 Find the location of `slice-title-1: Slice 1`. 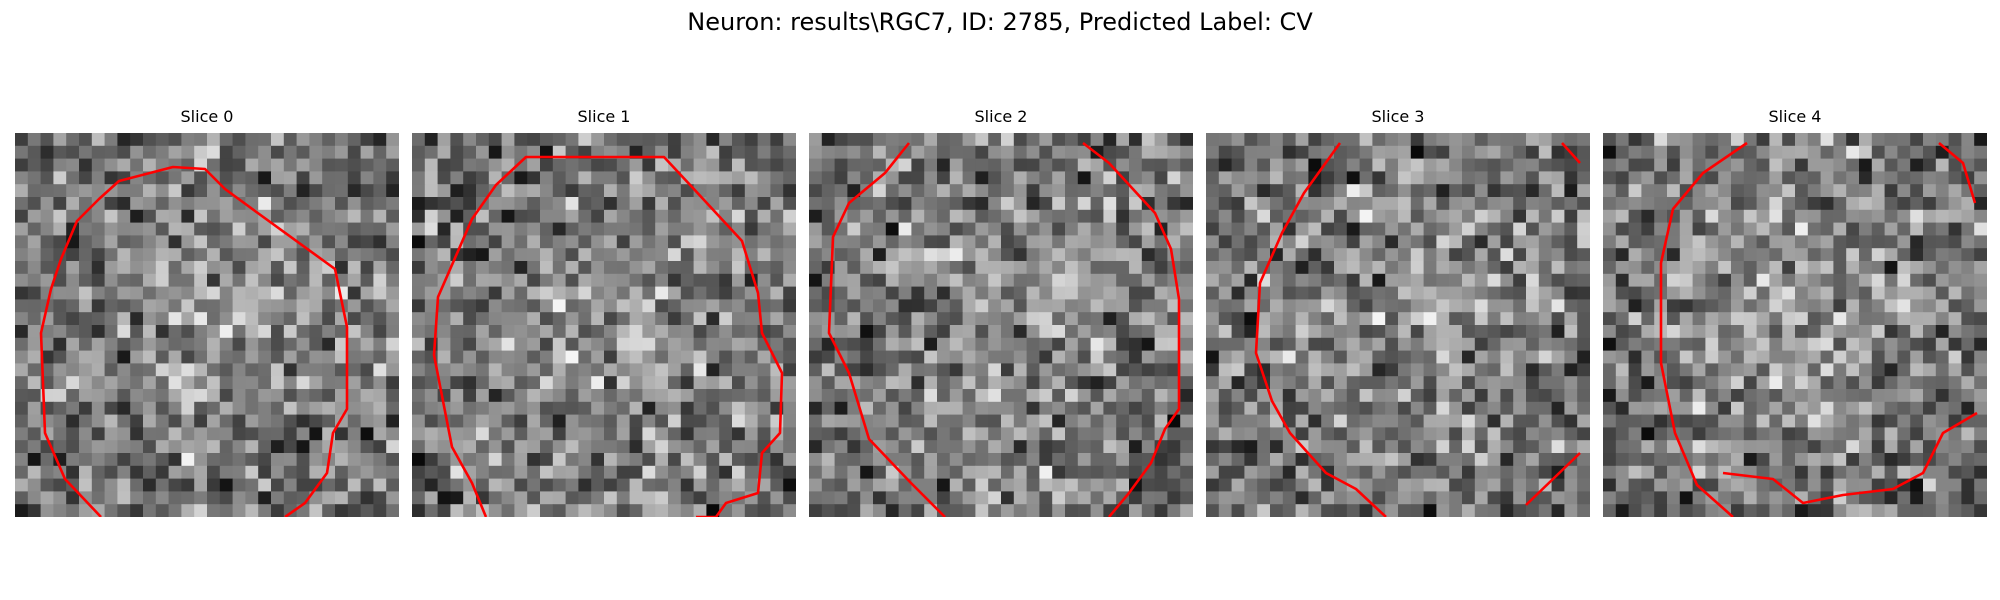

slice-title-1: Slice 1 is located at coordinates (604, 116).